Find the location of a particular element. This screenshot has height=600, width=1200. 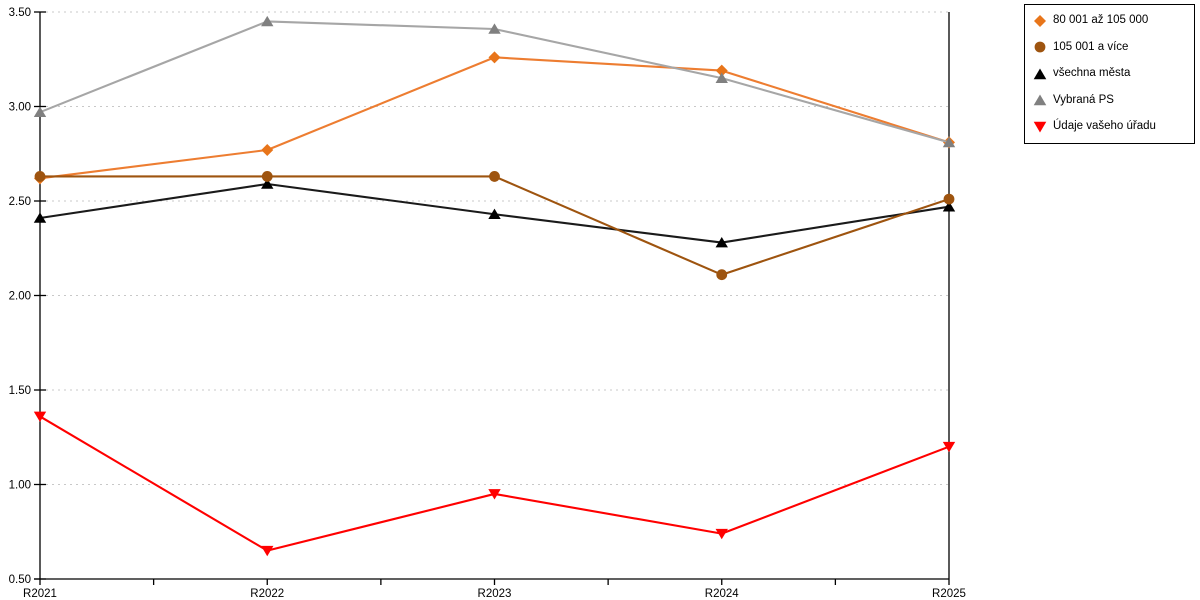

x-tick-label: R2023 is located at coordinates (495, 594).